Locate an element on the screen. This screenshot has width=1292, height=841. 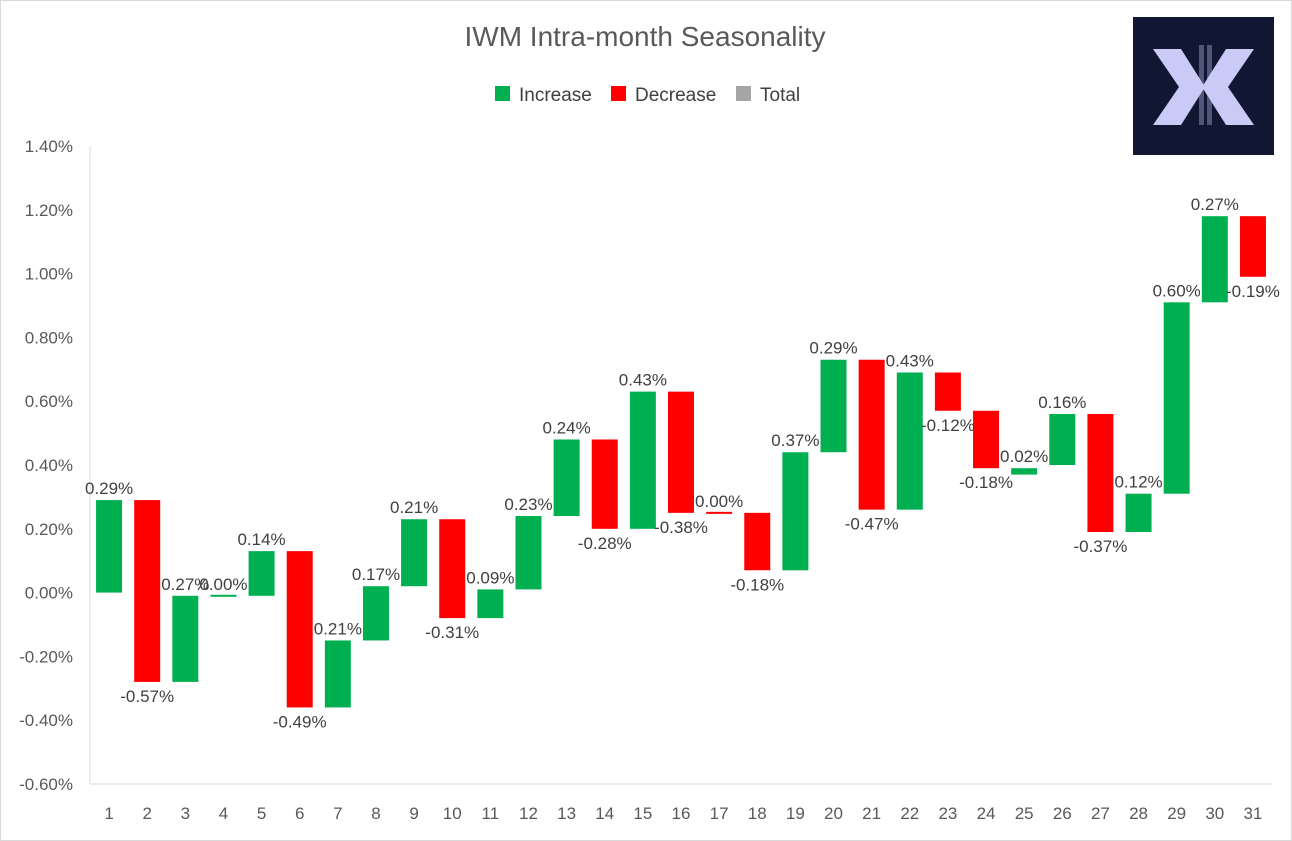
x-tick-label: 31 is located at coordinates (1252, 813).